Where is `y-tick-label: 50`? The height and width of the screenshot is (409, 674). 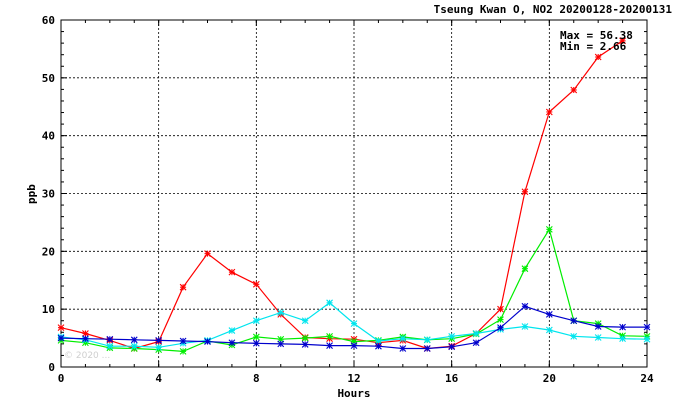 y-tick-label: 50 is located at coordinates (48, 78).